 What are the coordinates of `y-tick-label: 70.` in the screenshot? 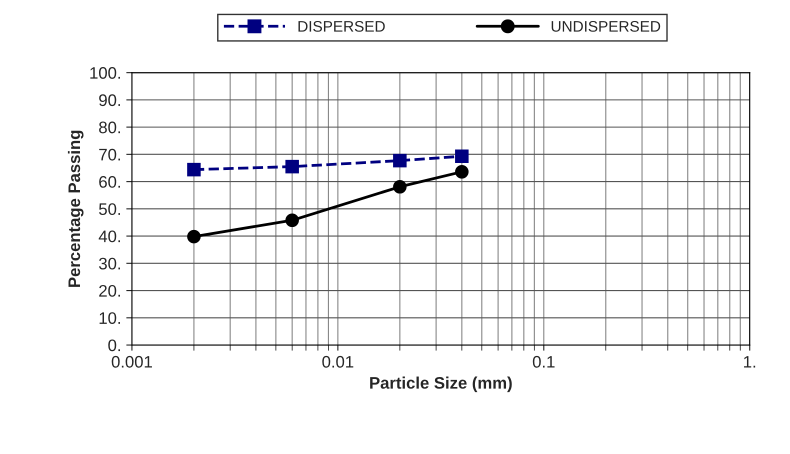 It's located at (109, 154).